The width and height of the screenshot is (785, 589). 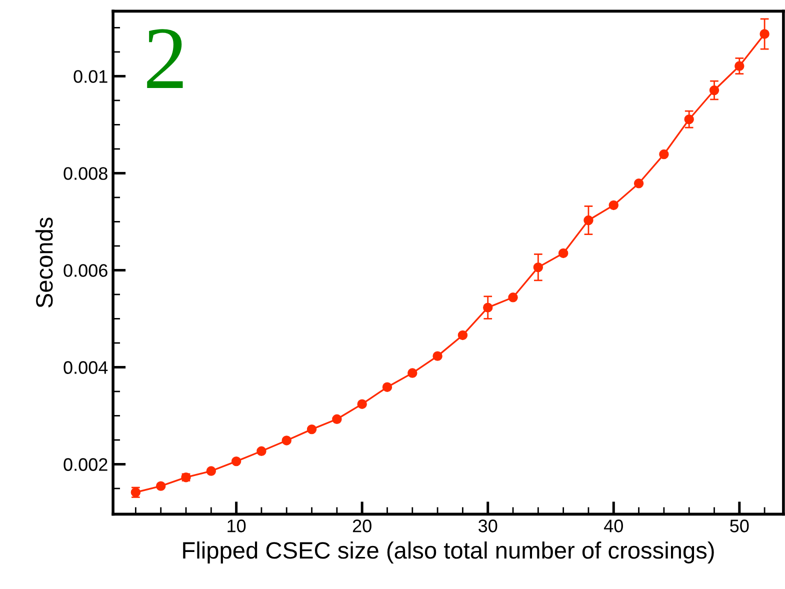 I want to click on y-tick-label: 0.008, so click(x=86, y=173).